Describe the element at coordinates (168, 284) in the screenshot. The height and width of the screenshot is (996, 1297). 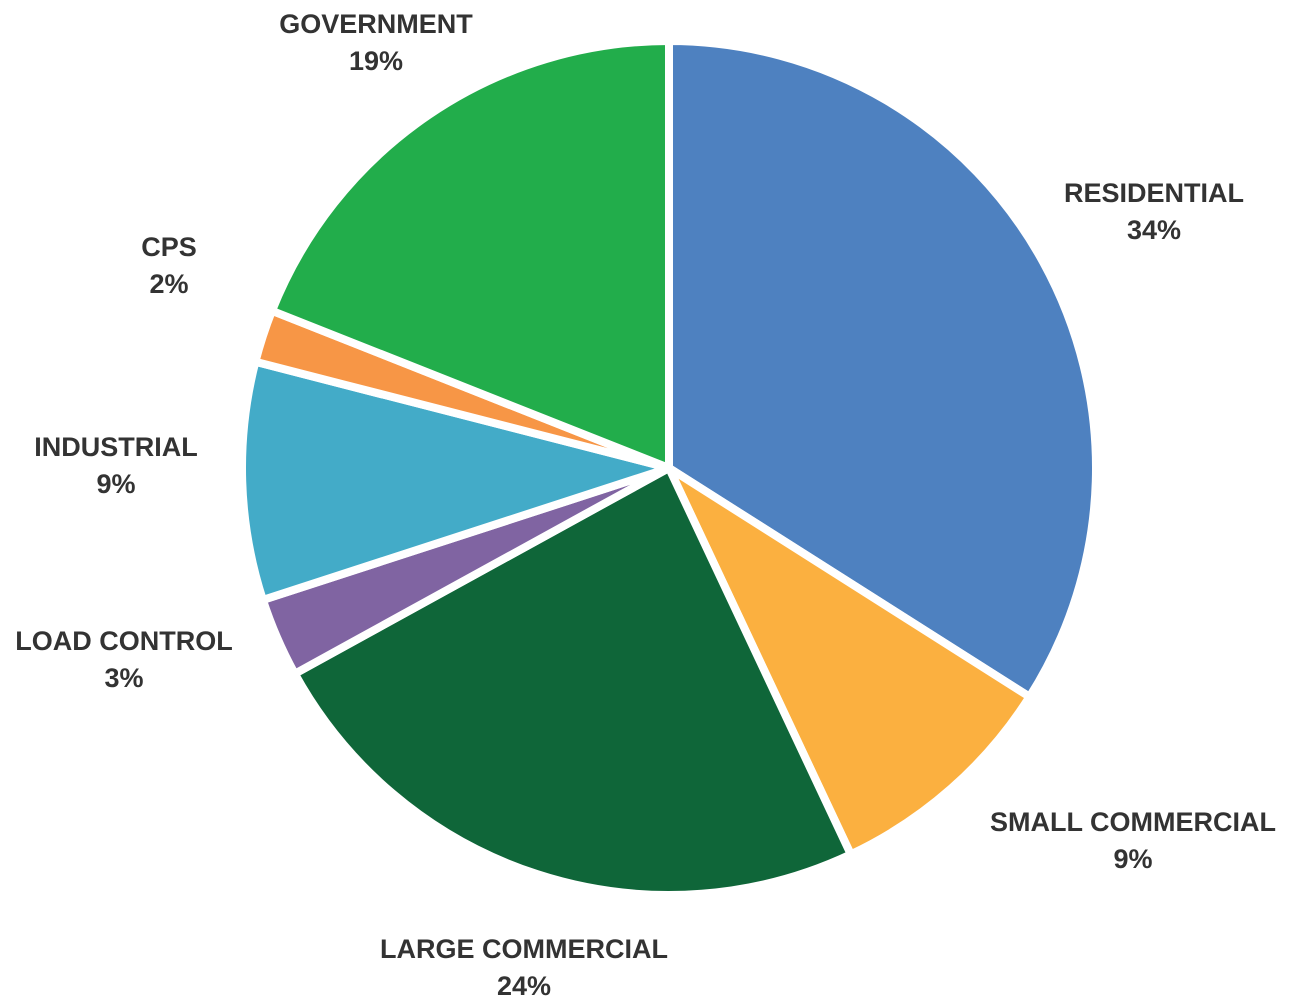
I see `slice-percent-cps: 2%` at that location.